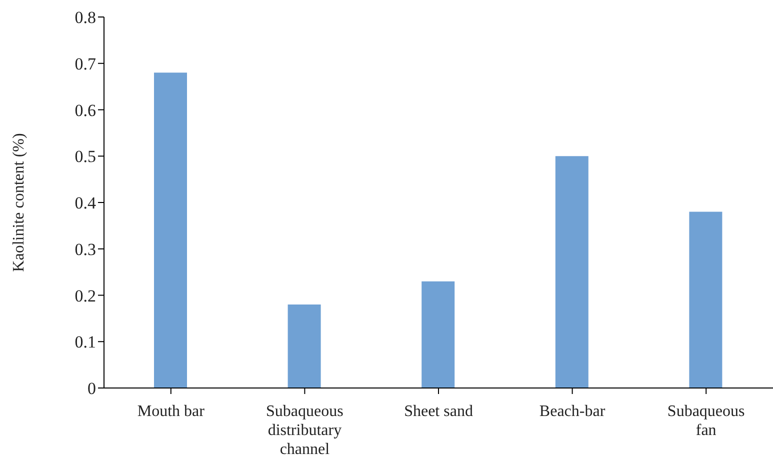 This screenshot has width=773, height=472. I want to click on y-tick-label: 0.5, so click(85, 156).